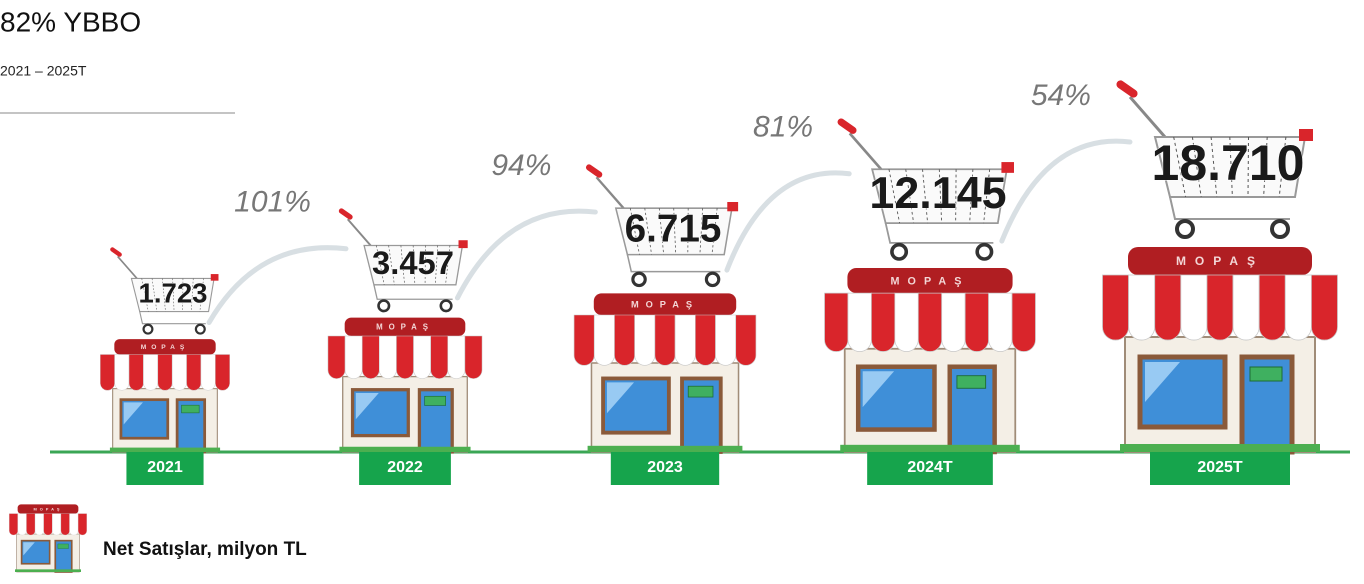 This screenshot has height=584, width=1364. What do you see at coordinates (345, 214) in the screenshot?
I see `cart-grip` at bounding box center [345, 214].